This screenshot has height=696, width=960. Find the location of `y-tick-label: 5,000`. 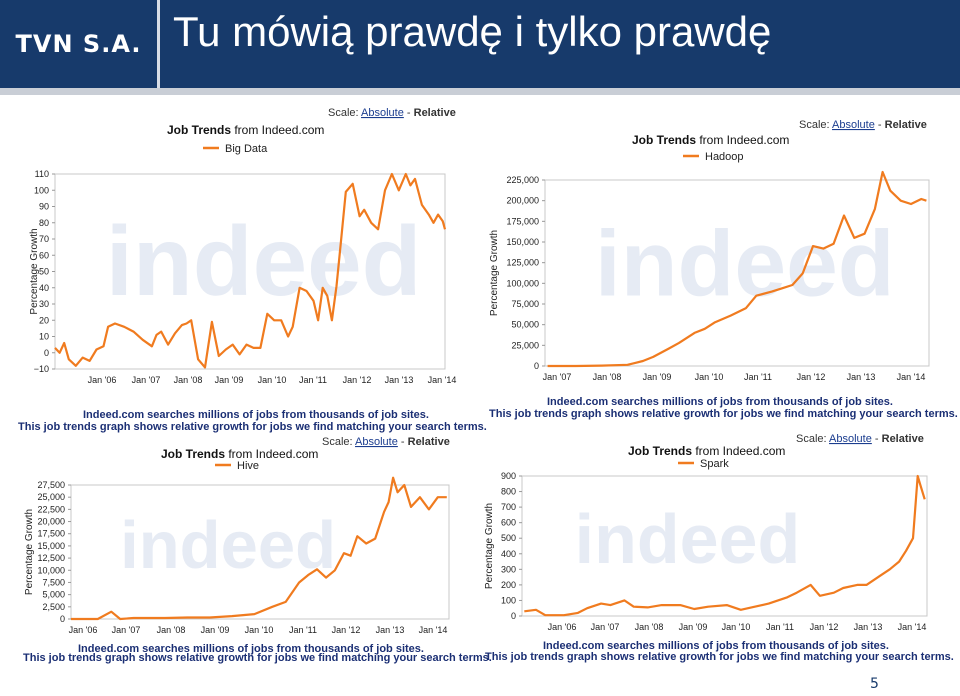

y-tick-label: 5,000 is located at coordinates (53, 595).